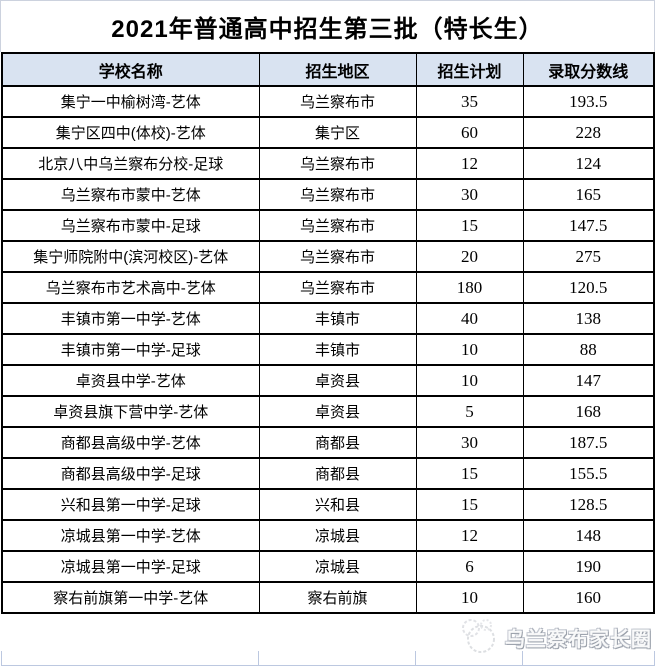  I want to click on score-cell: 128.5, so click(588, 504).